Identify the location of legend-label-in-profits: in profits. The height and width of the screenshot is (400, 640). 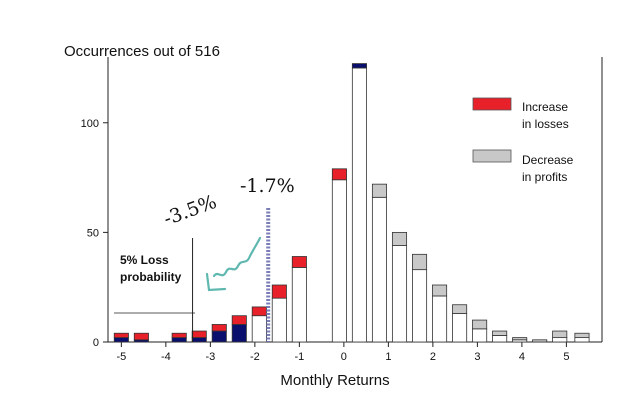
(544, 177).